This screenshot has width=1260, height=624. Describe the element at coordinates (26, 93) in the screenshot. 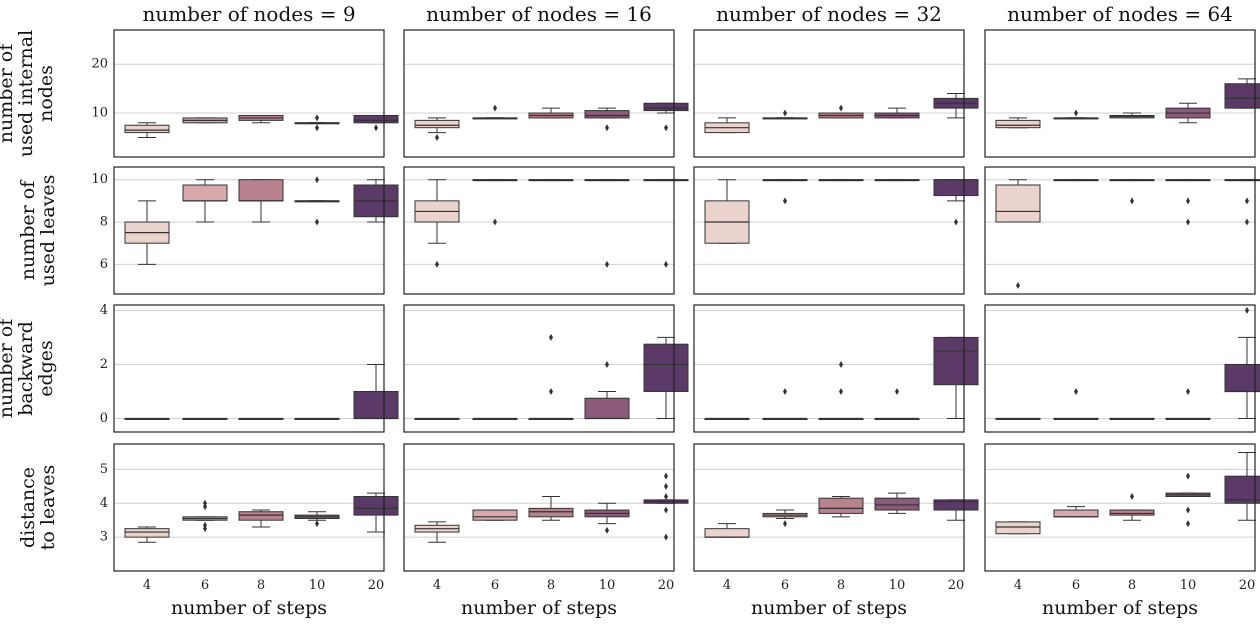

I see `row-label-line: used internal` at that location.